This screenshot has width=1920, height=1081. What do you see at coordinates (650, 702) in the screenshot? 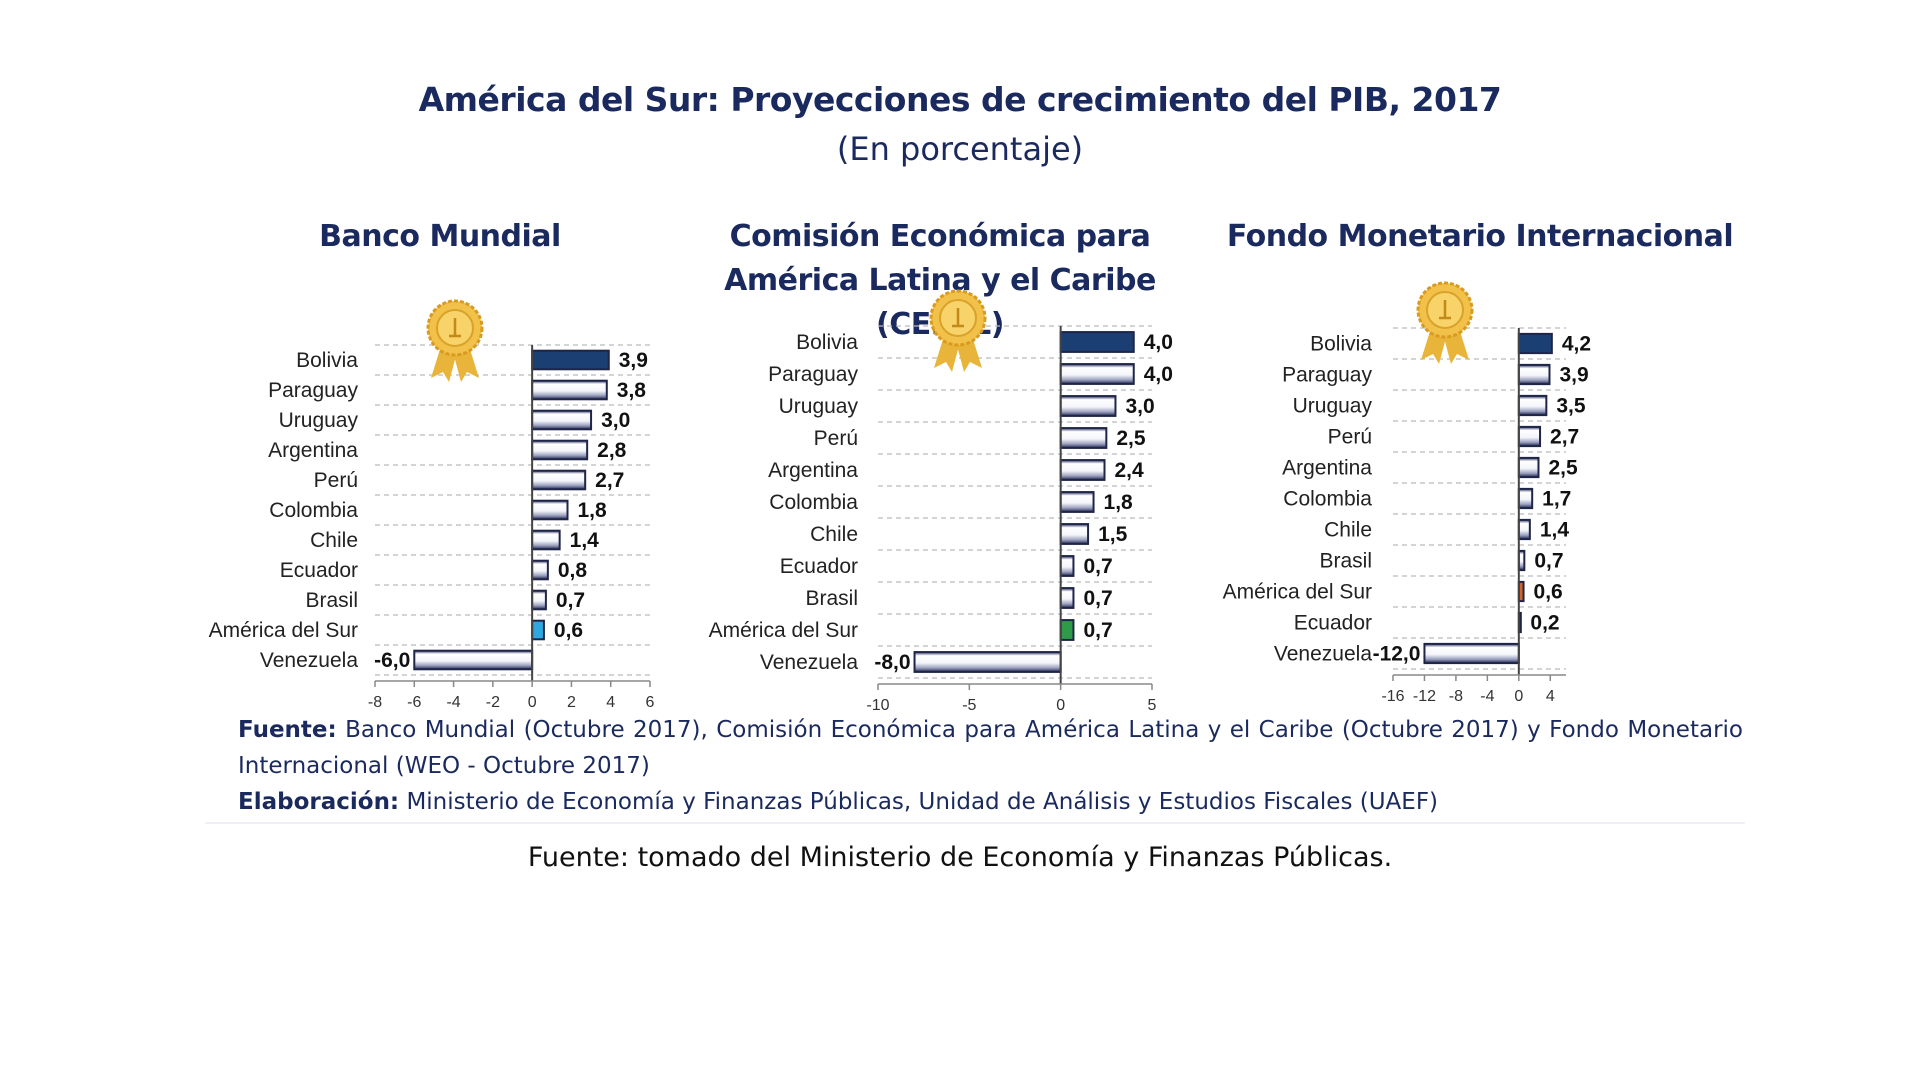
I see `x-tick-label: 6` at bounding box center [650, 702].